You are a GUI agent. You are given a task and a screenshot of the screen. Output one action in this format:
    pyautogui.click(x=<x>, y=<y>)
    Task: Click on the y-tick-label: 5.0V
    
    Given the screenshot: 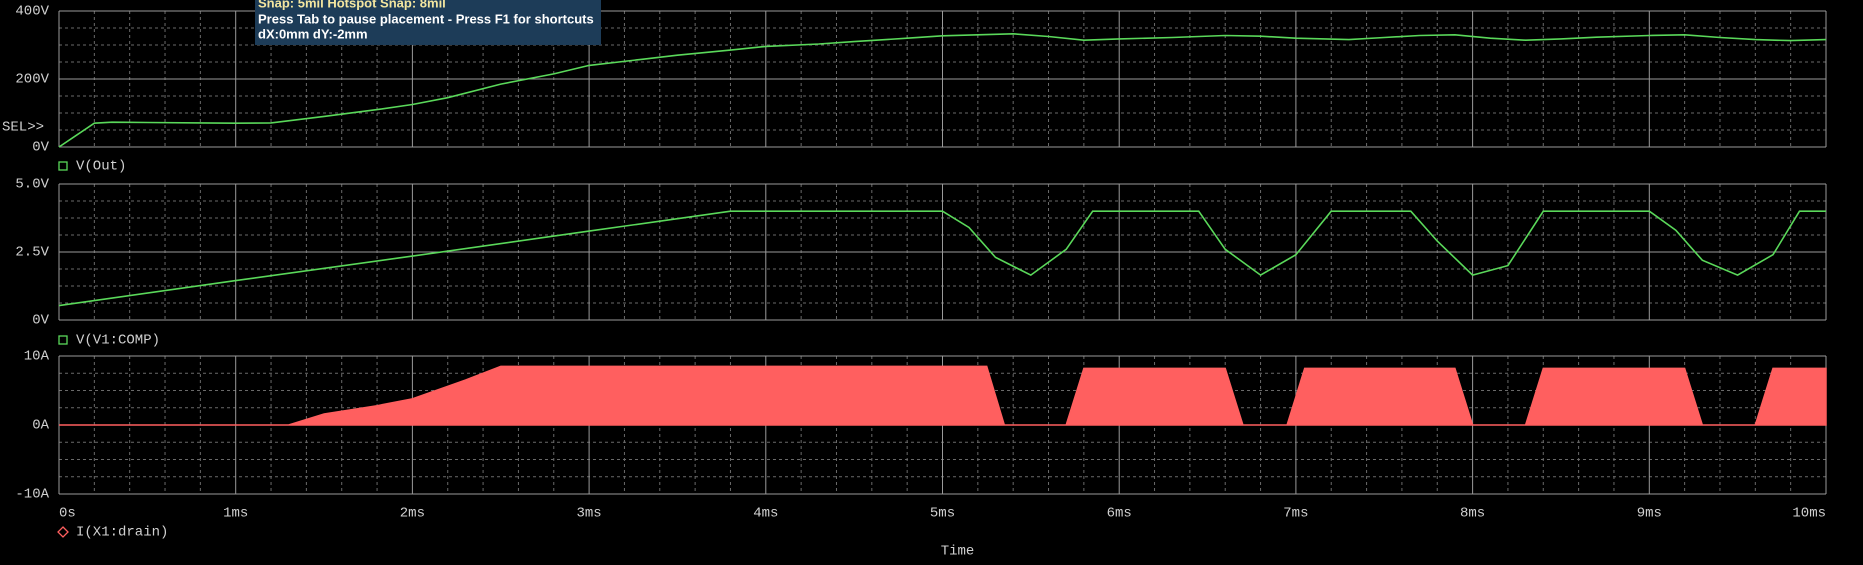 What is the action you would take?
    pyautogui.click(x=32, y=185)
    